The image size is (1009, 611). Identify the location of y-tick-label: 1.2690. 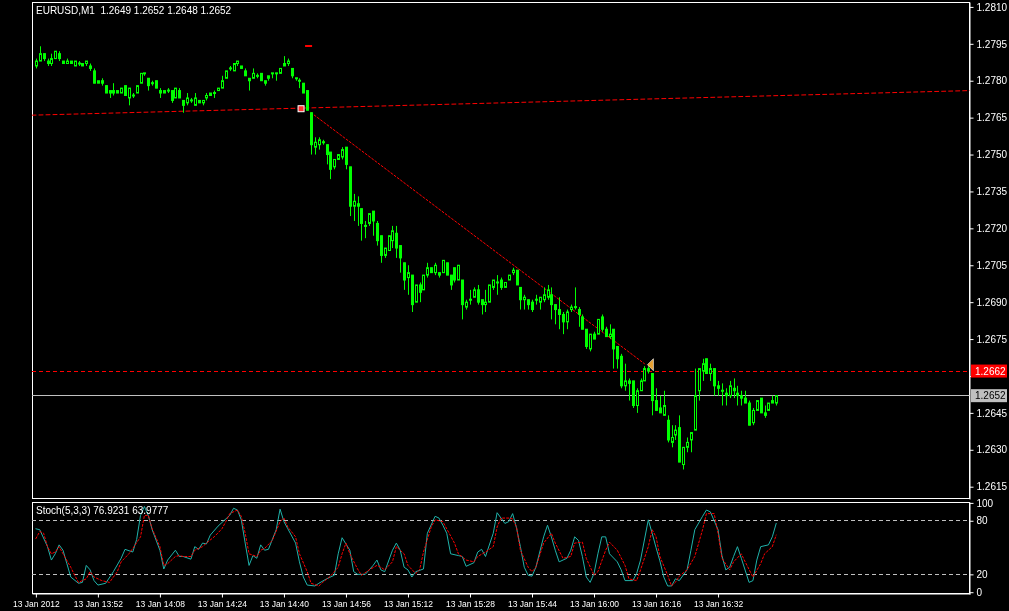
(992, 302).